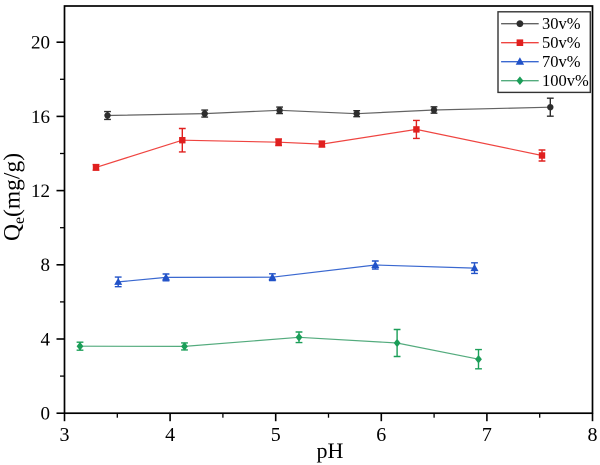 The width and height of the screenshot is (600, 465). What do you see at coordinates (276, 435) in the screenshot?
I see `svg-text: 5` at bounding box center [276, 435].